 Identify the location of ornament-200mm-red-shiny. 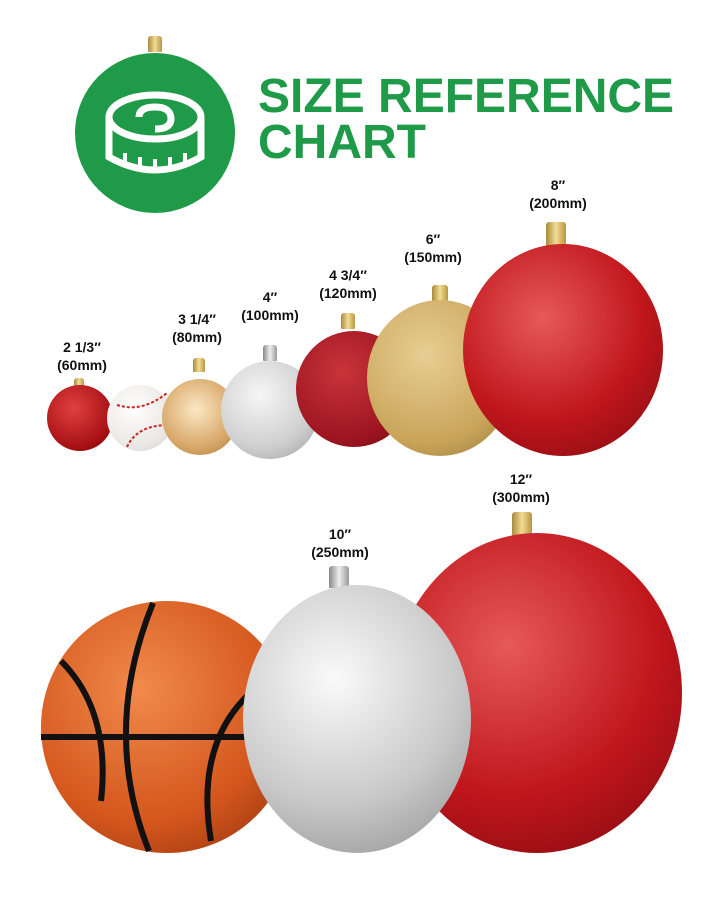
(563, 350).